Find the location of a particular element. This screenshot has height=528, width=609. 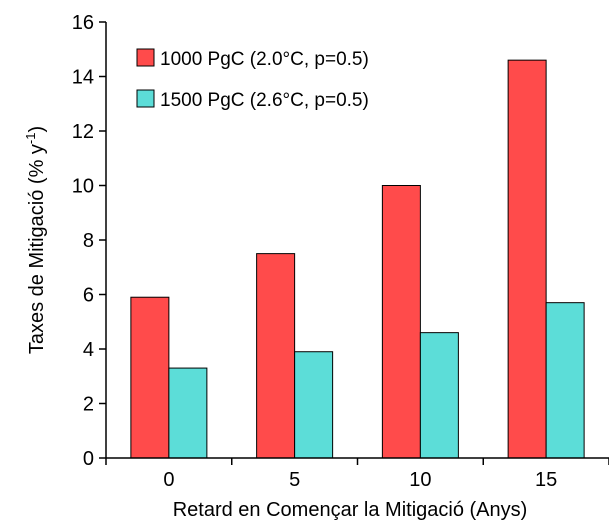

y-ticks-group: 0 2 4 6 8 10 12 14 16 is located at coordinates (89, 241).